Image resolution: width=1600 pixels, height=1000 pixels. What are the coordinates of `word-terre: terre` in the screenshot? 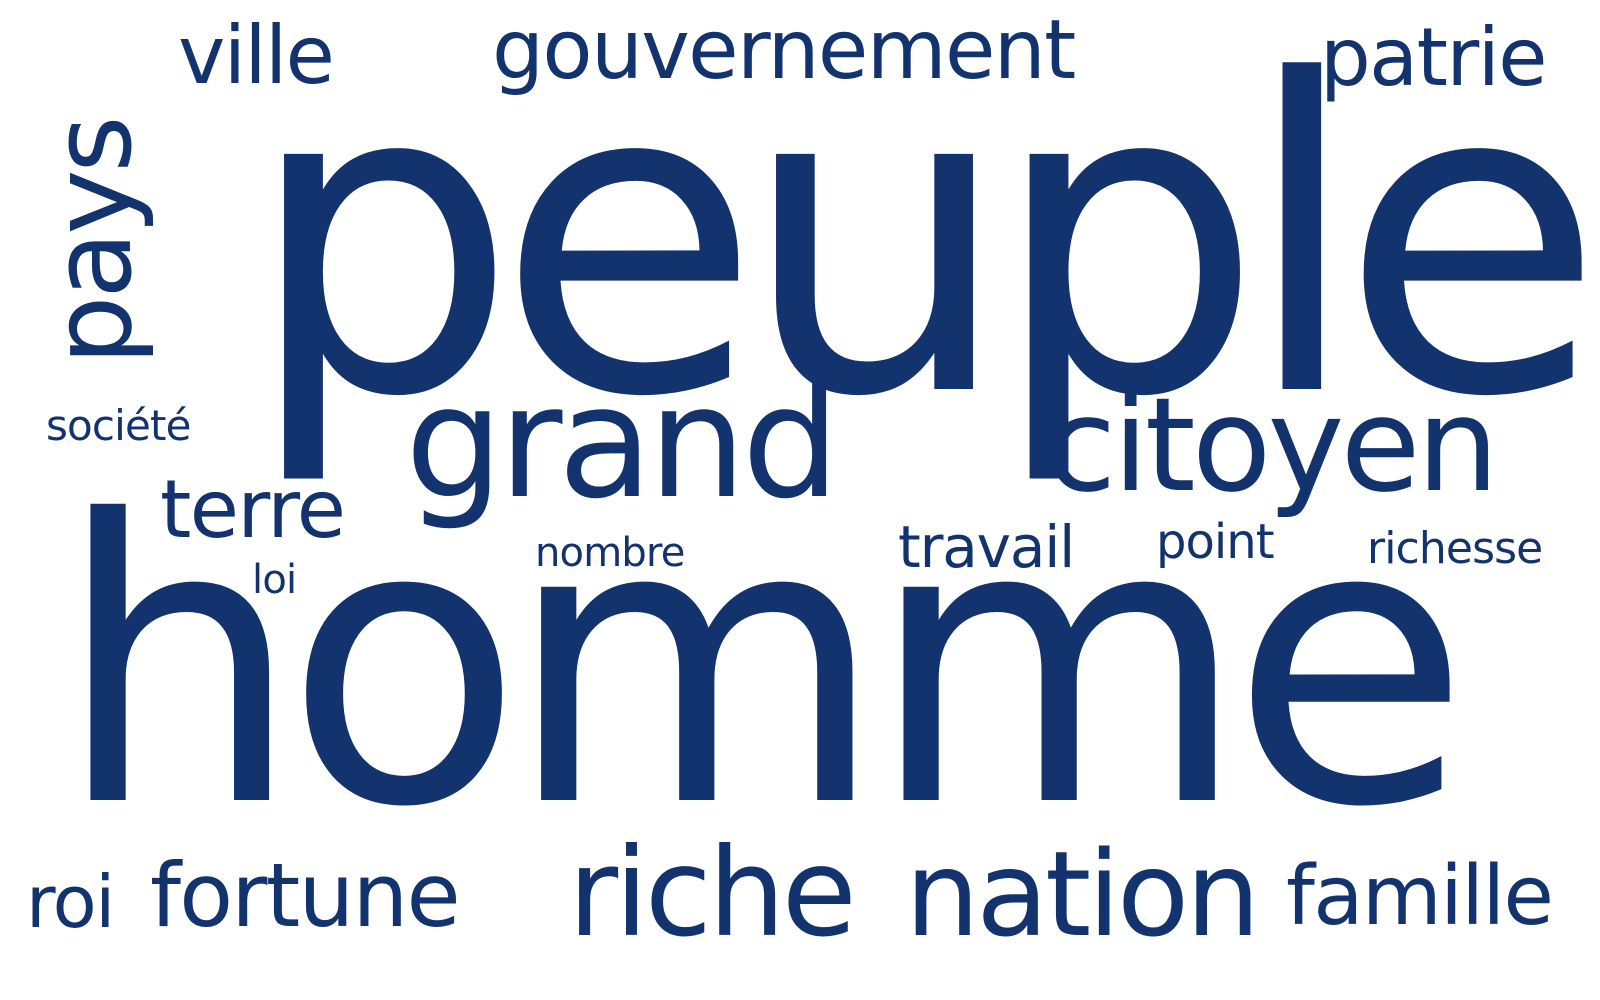 It's located at (253, 509).